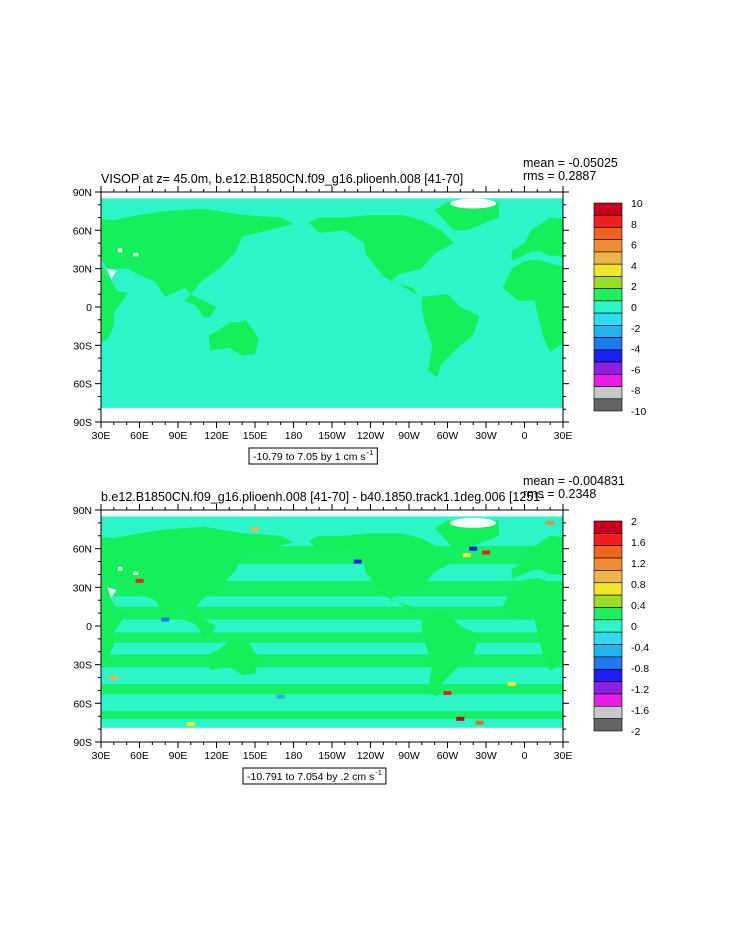 The image size is (733, 945). Describe the element at coordinates (525, 436) in the screenshot. I see `x-tick-label: 0` at that location.